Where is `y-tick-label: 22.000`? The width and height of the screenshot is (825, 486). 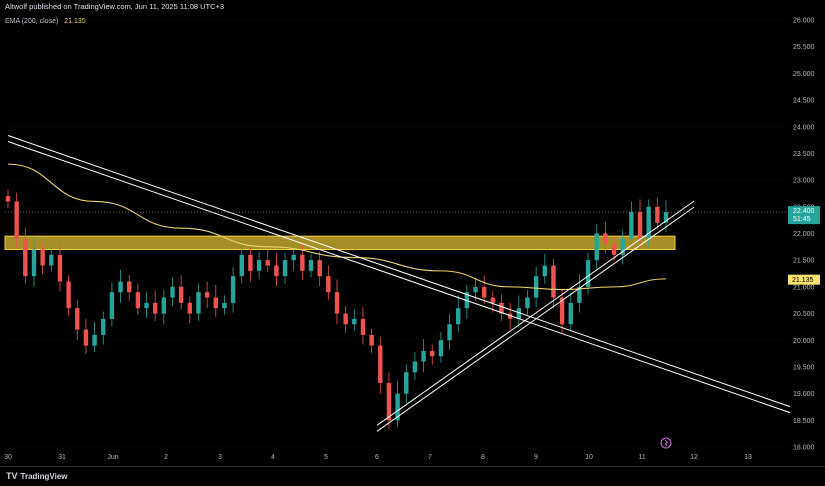
y-tick-label: 22.000 is located at coordinates (804, 234).